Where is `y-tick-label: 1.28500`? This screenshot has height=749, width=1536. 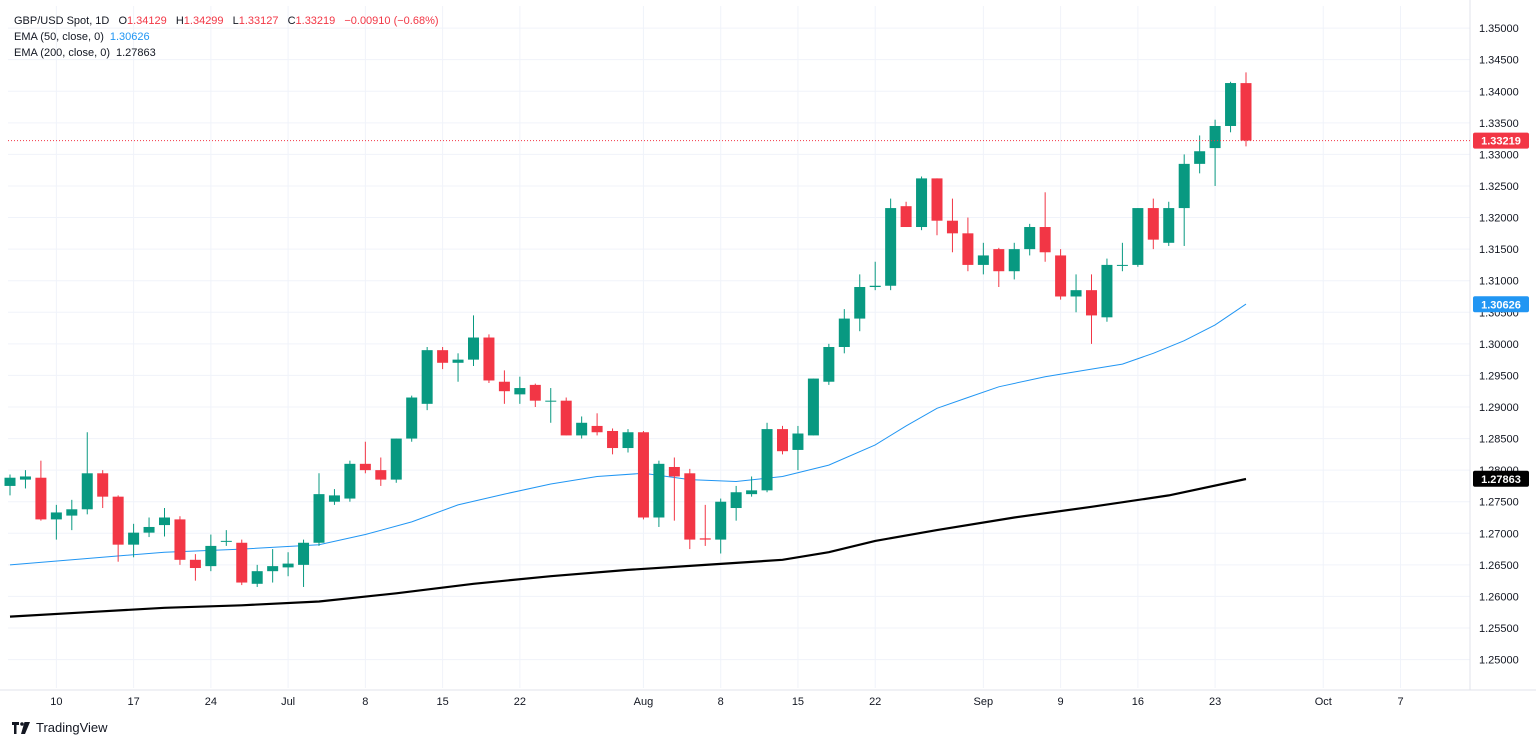
y-tick-label: 1.28500 is located at coordinates (1499, 440).